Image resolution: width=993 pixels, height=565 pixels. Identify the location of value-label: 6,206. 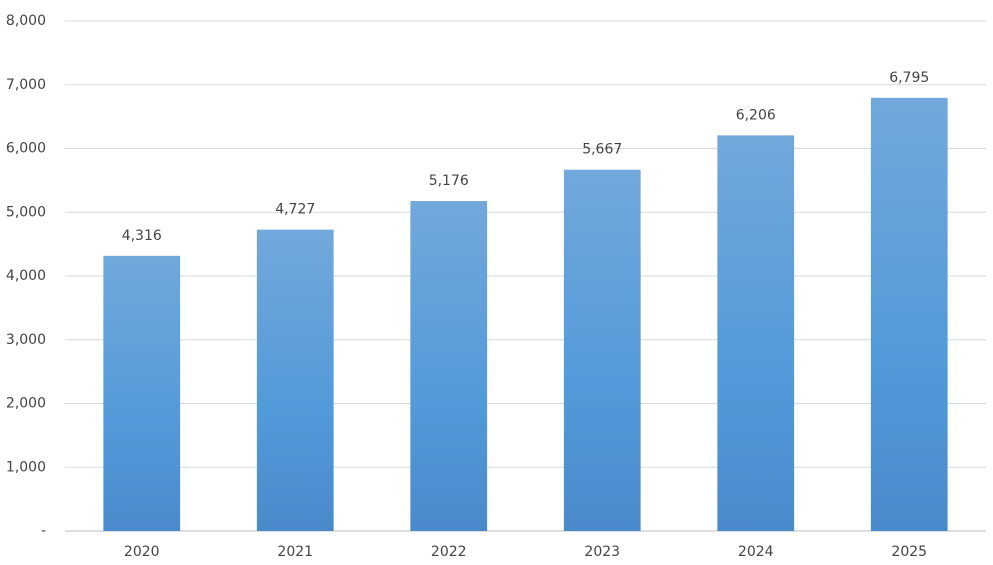
(756, 115).